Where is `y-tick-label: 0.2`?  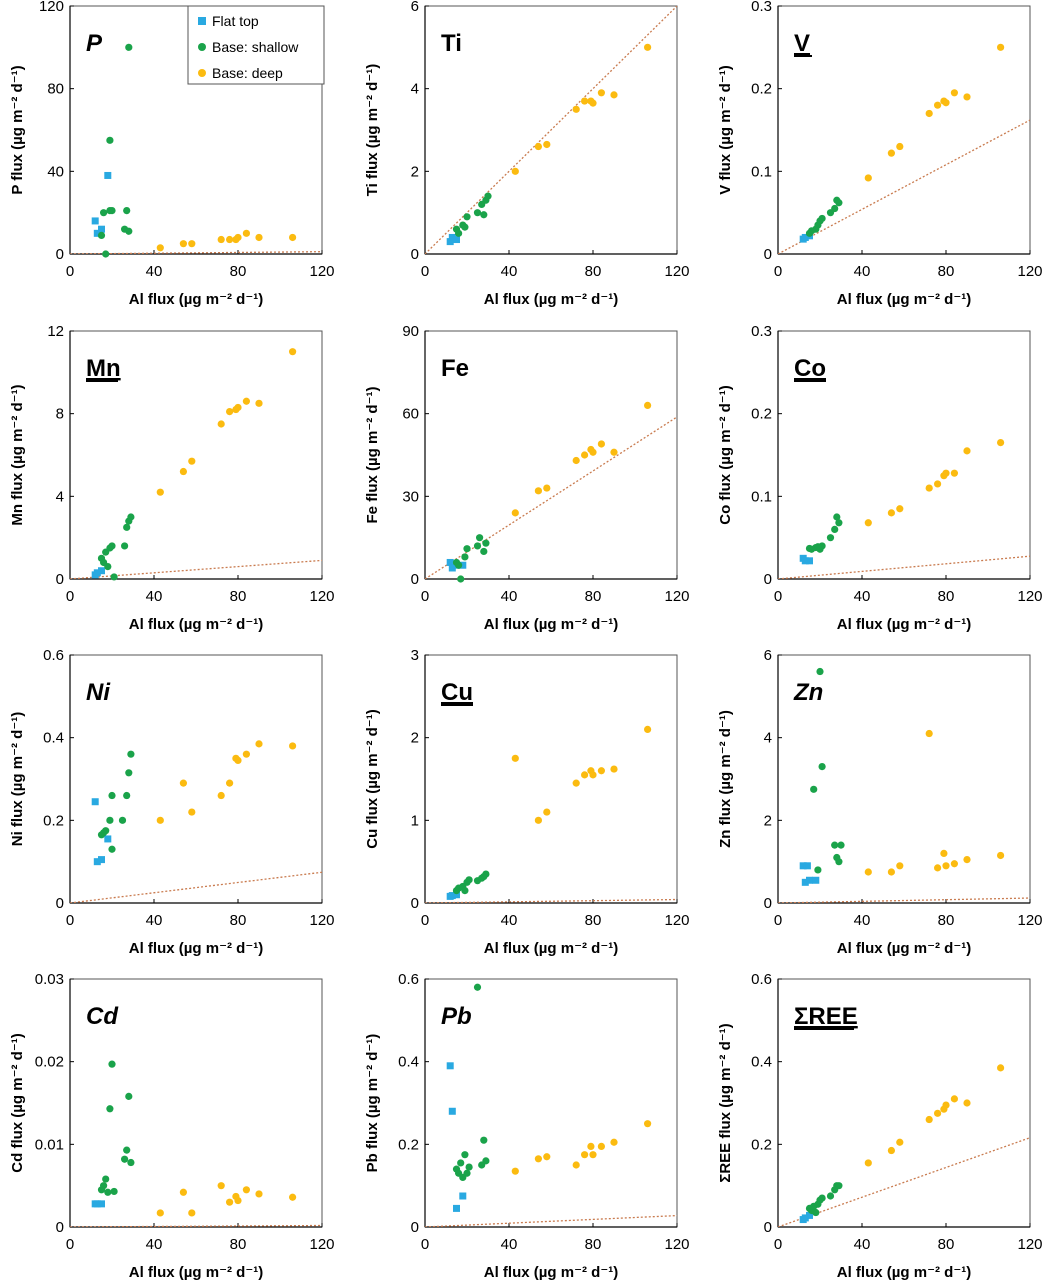 y-tick-label: 0.2 is located at coordinates (761, 414).